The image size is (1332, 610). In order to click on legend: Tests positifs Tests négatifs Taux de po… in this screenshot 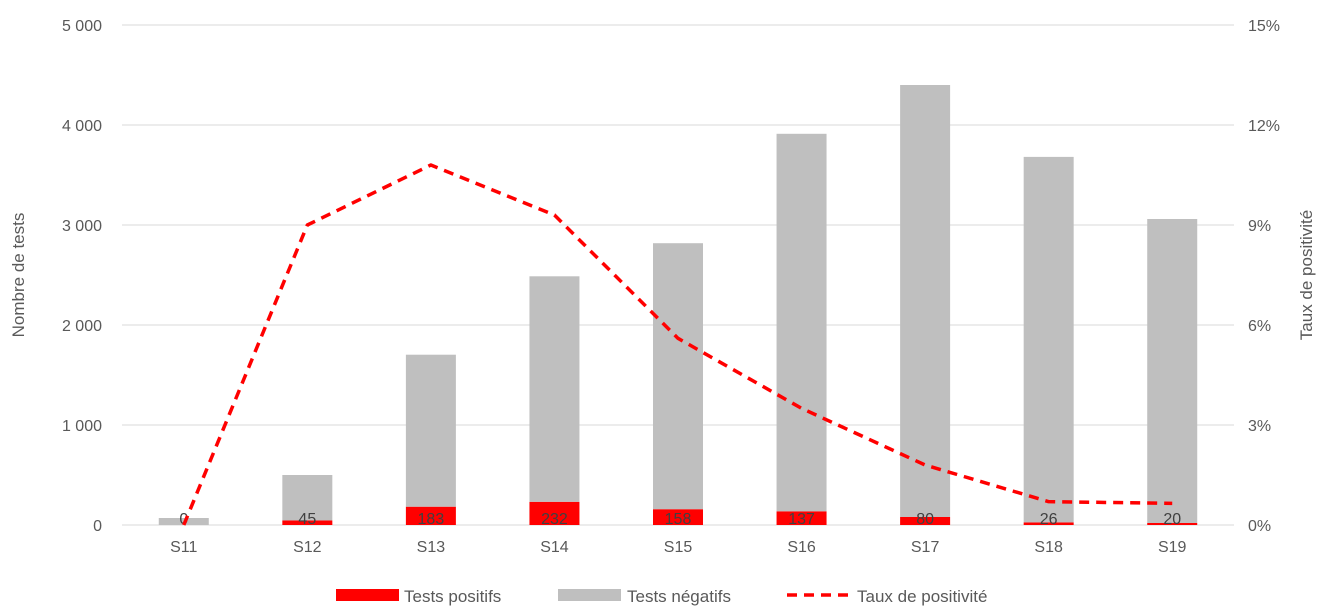, I will do `click(661, 596)`.